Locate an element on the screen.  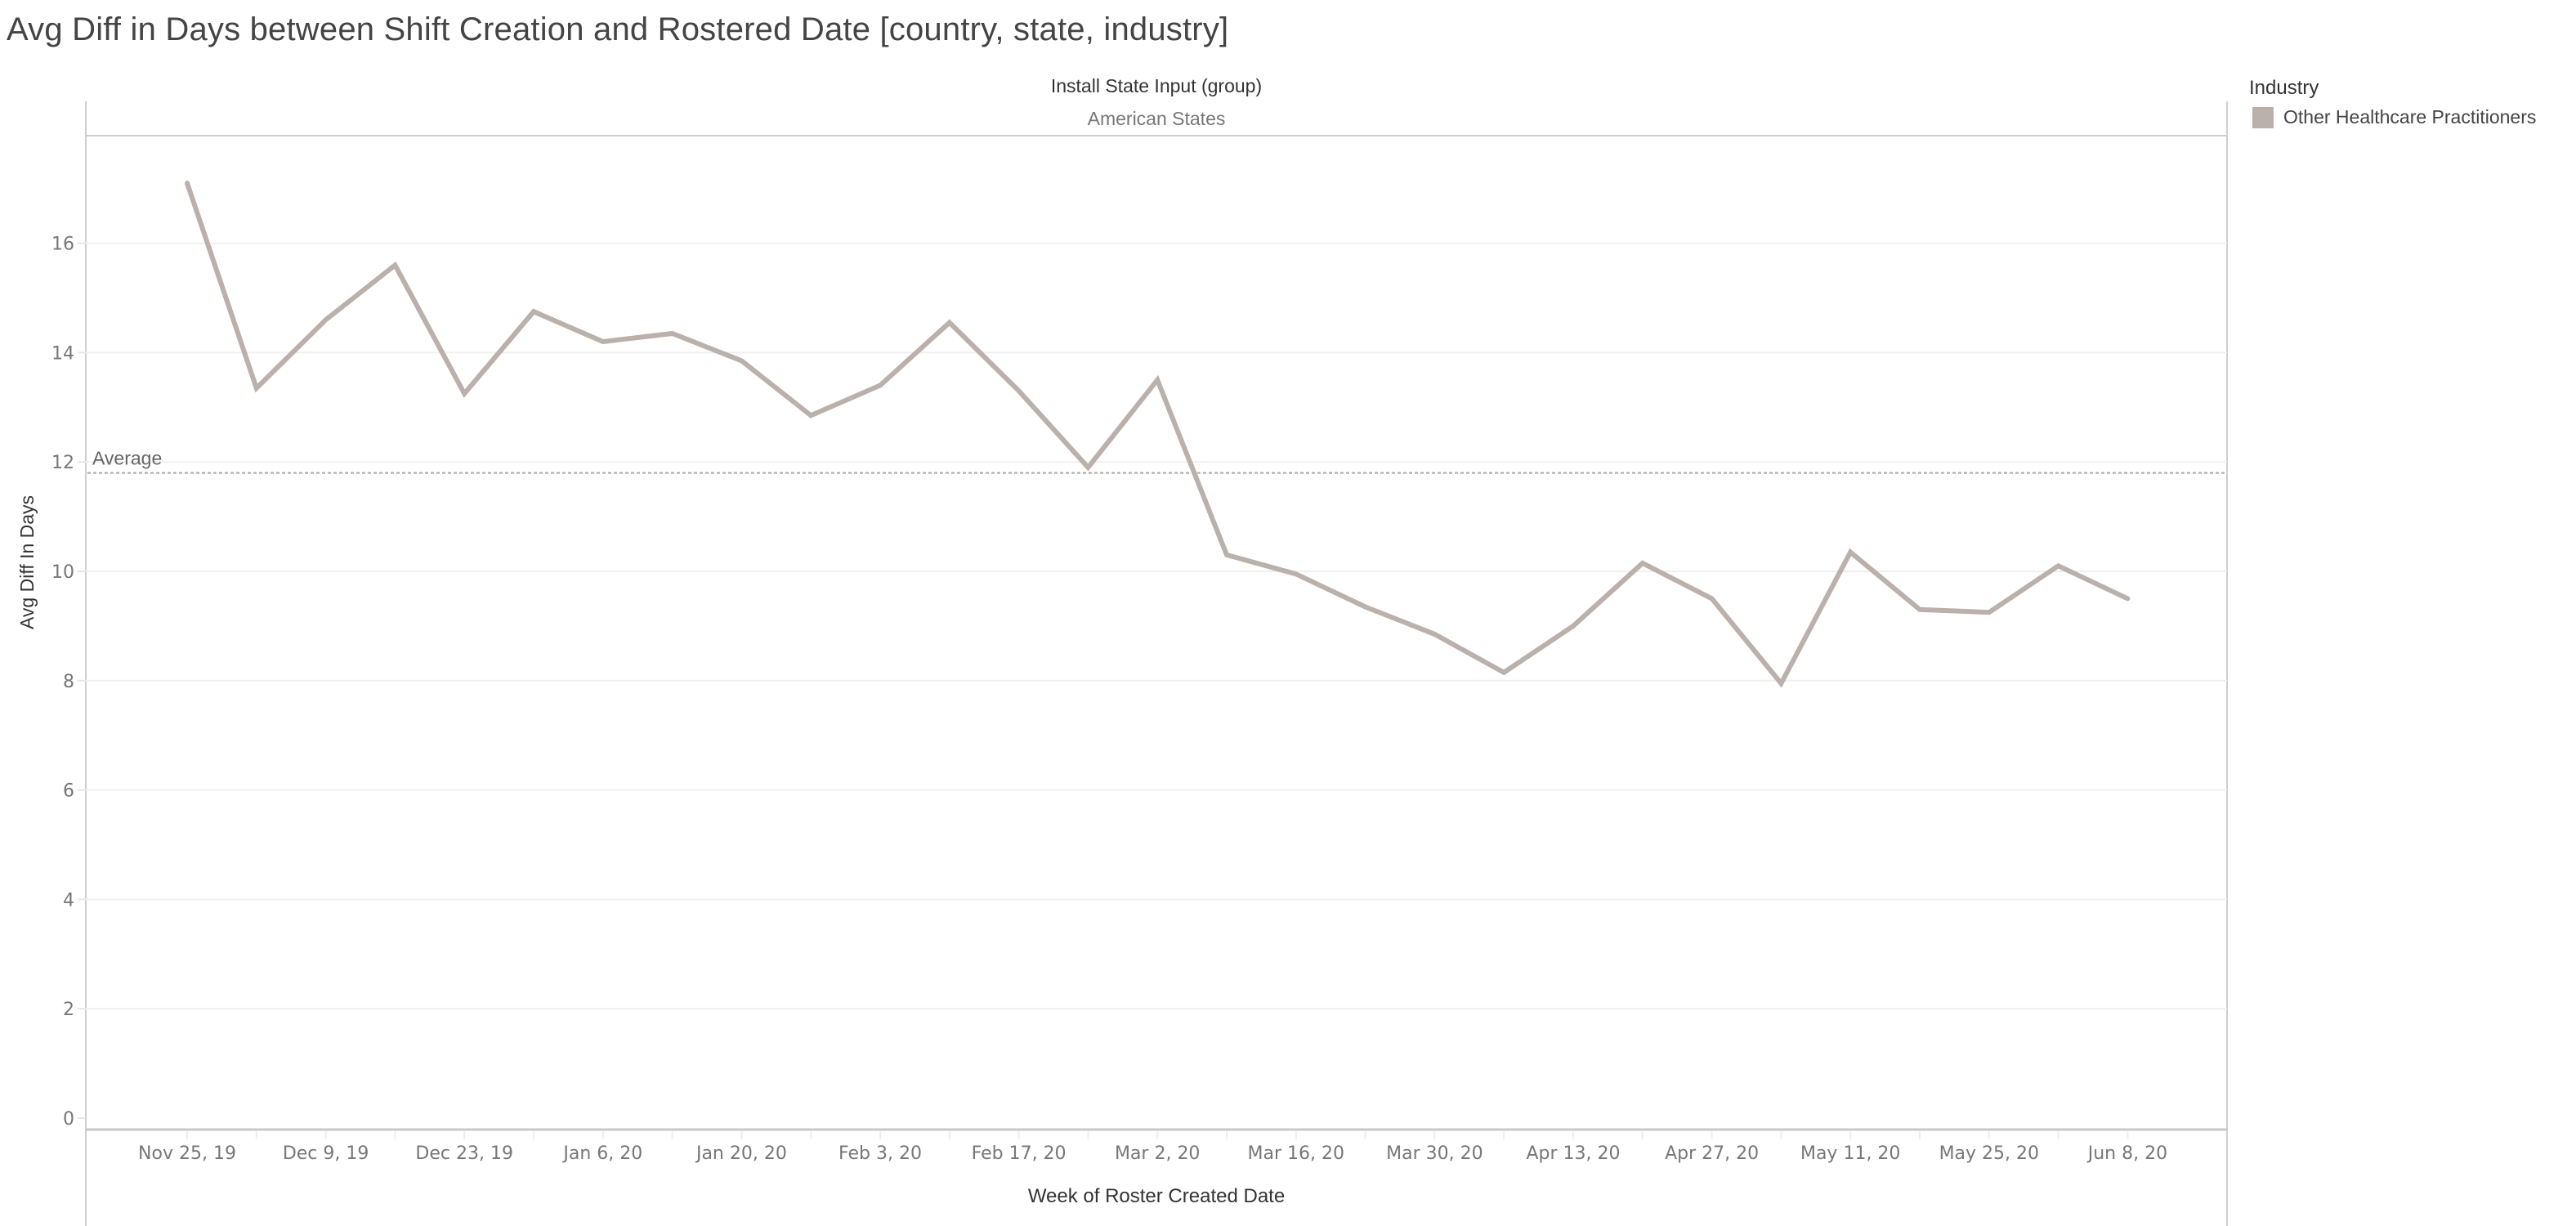
average-label: Average is located at coordinates (127, 459).